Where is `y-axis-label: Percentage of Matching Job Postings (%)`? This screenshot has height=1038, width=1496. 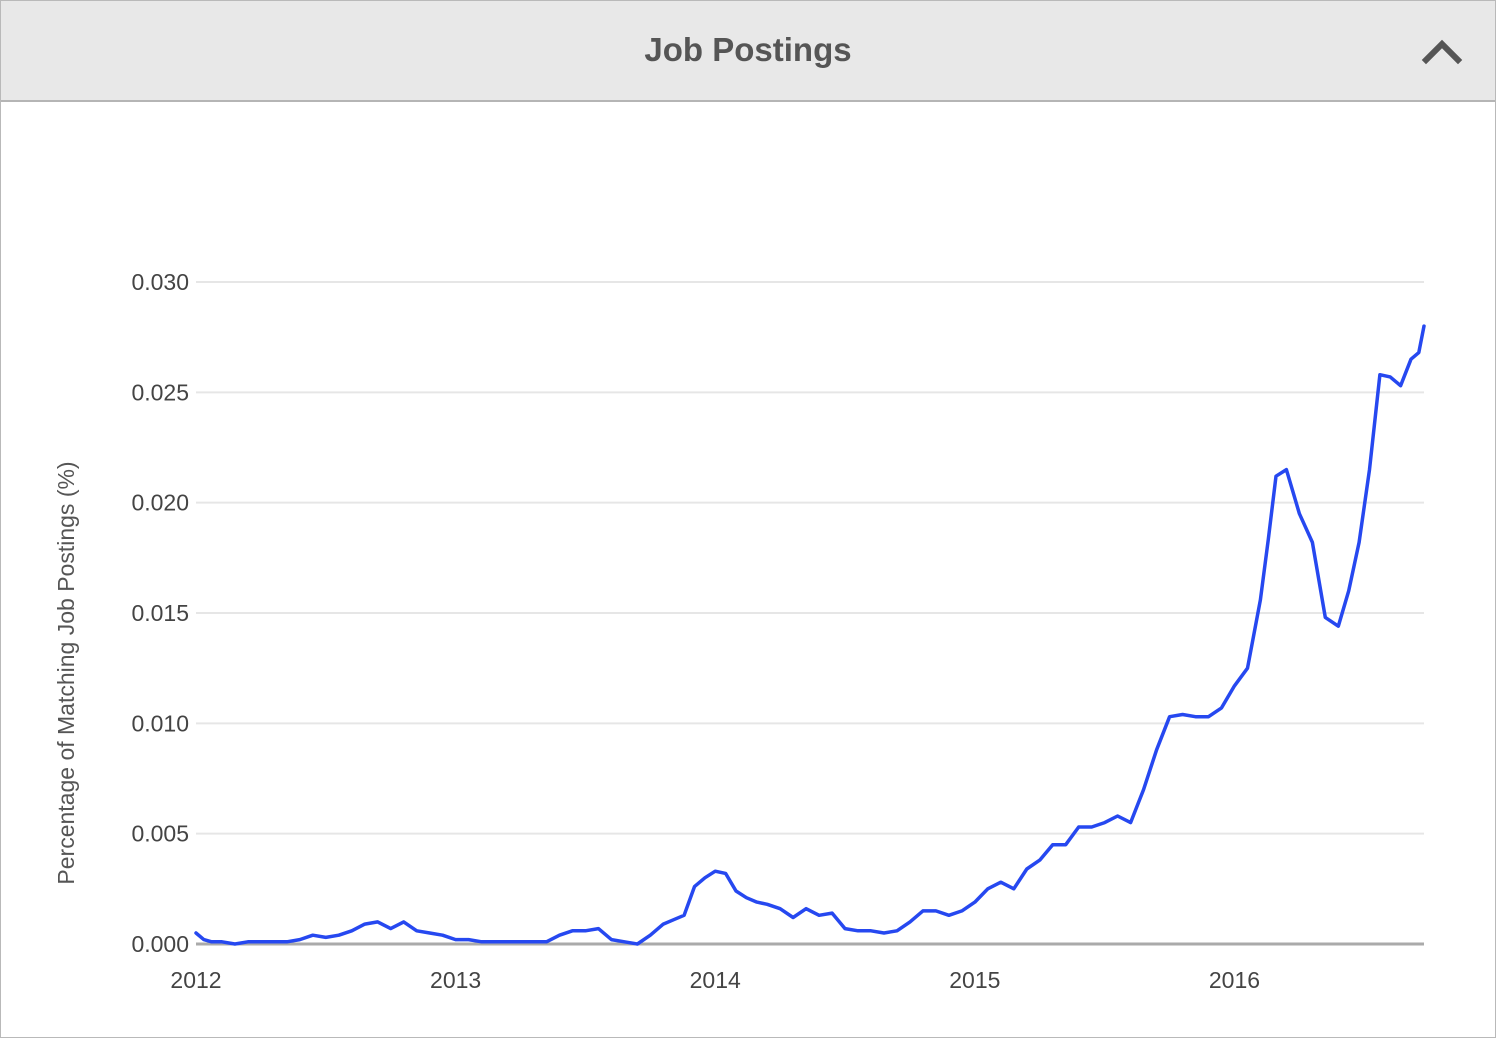
y-axis-label: Percentage of Matching Job Postings (%) is located at coordinates (66, 672).